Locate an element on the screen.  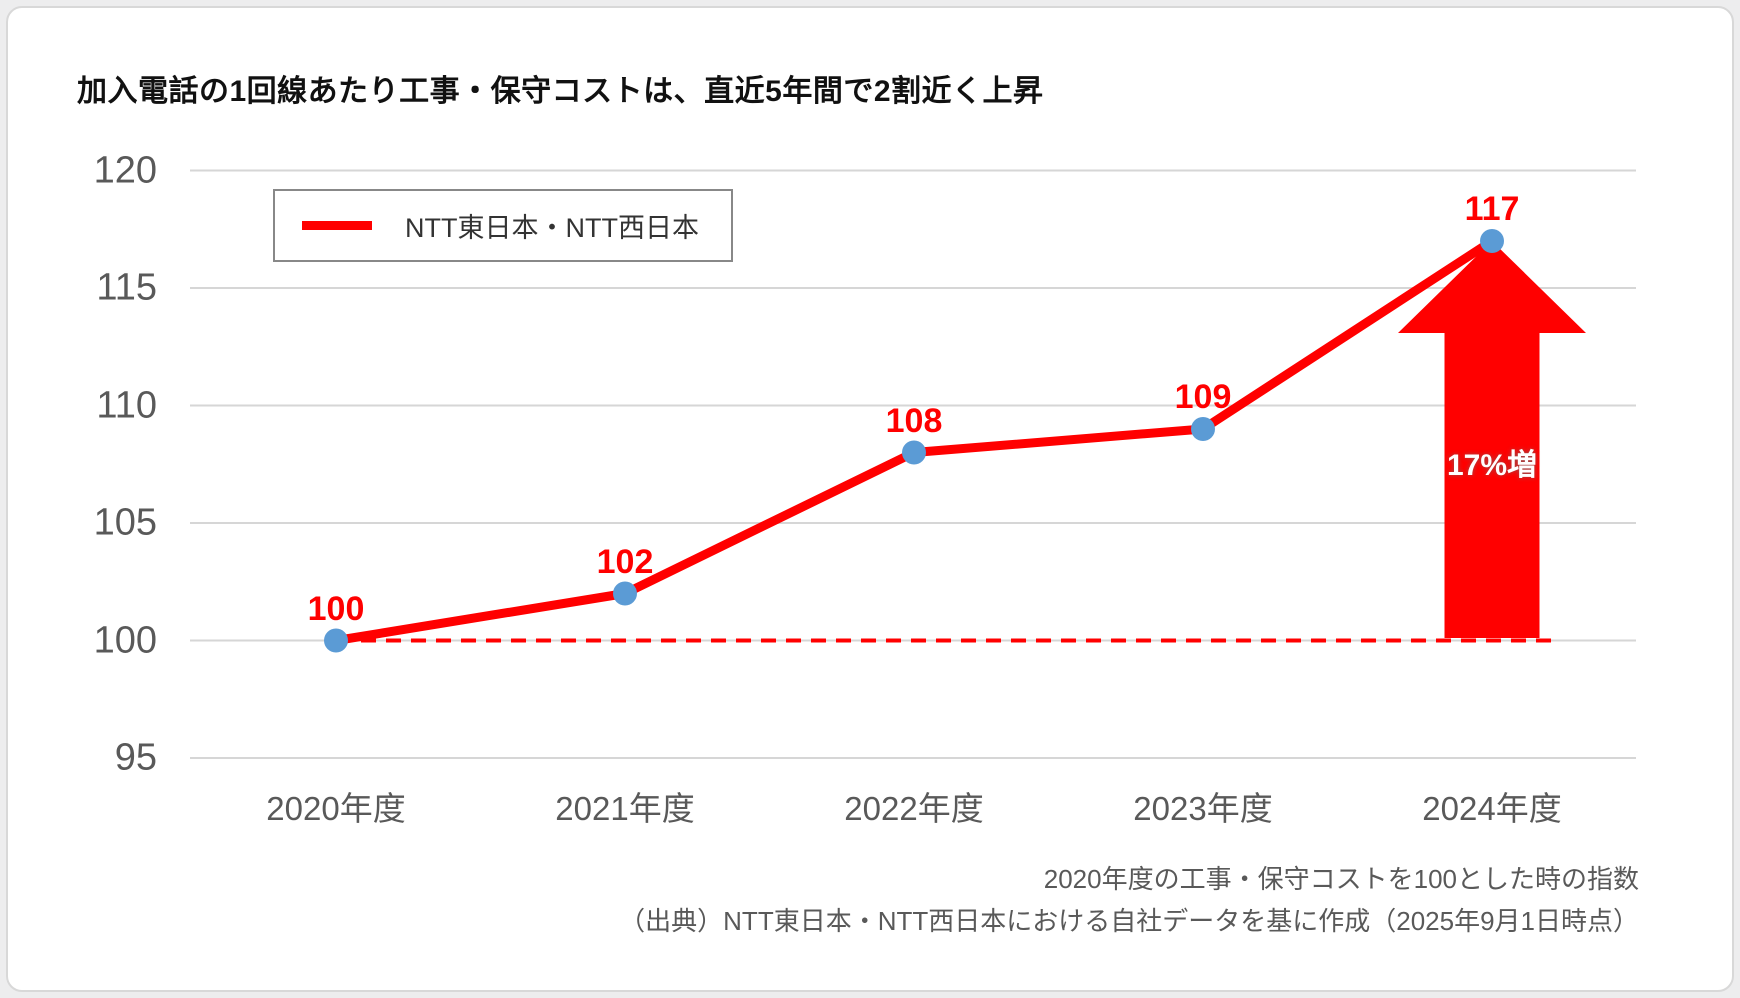
data-point-2024年度 is located at coordinates (1492, 241).